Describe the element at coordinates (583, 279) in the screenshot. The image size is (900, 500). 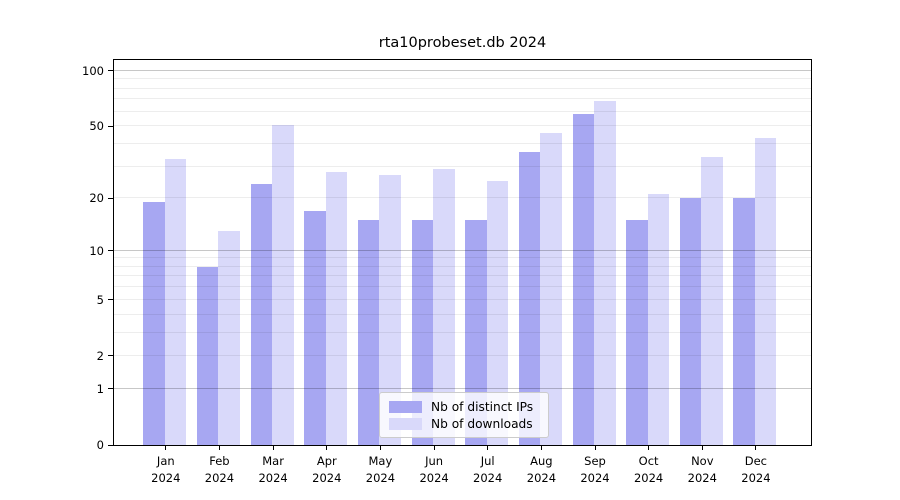
I see `bar-distinct-ips-sep` at that location.